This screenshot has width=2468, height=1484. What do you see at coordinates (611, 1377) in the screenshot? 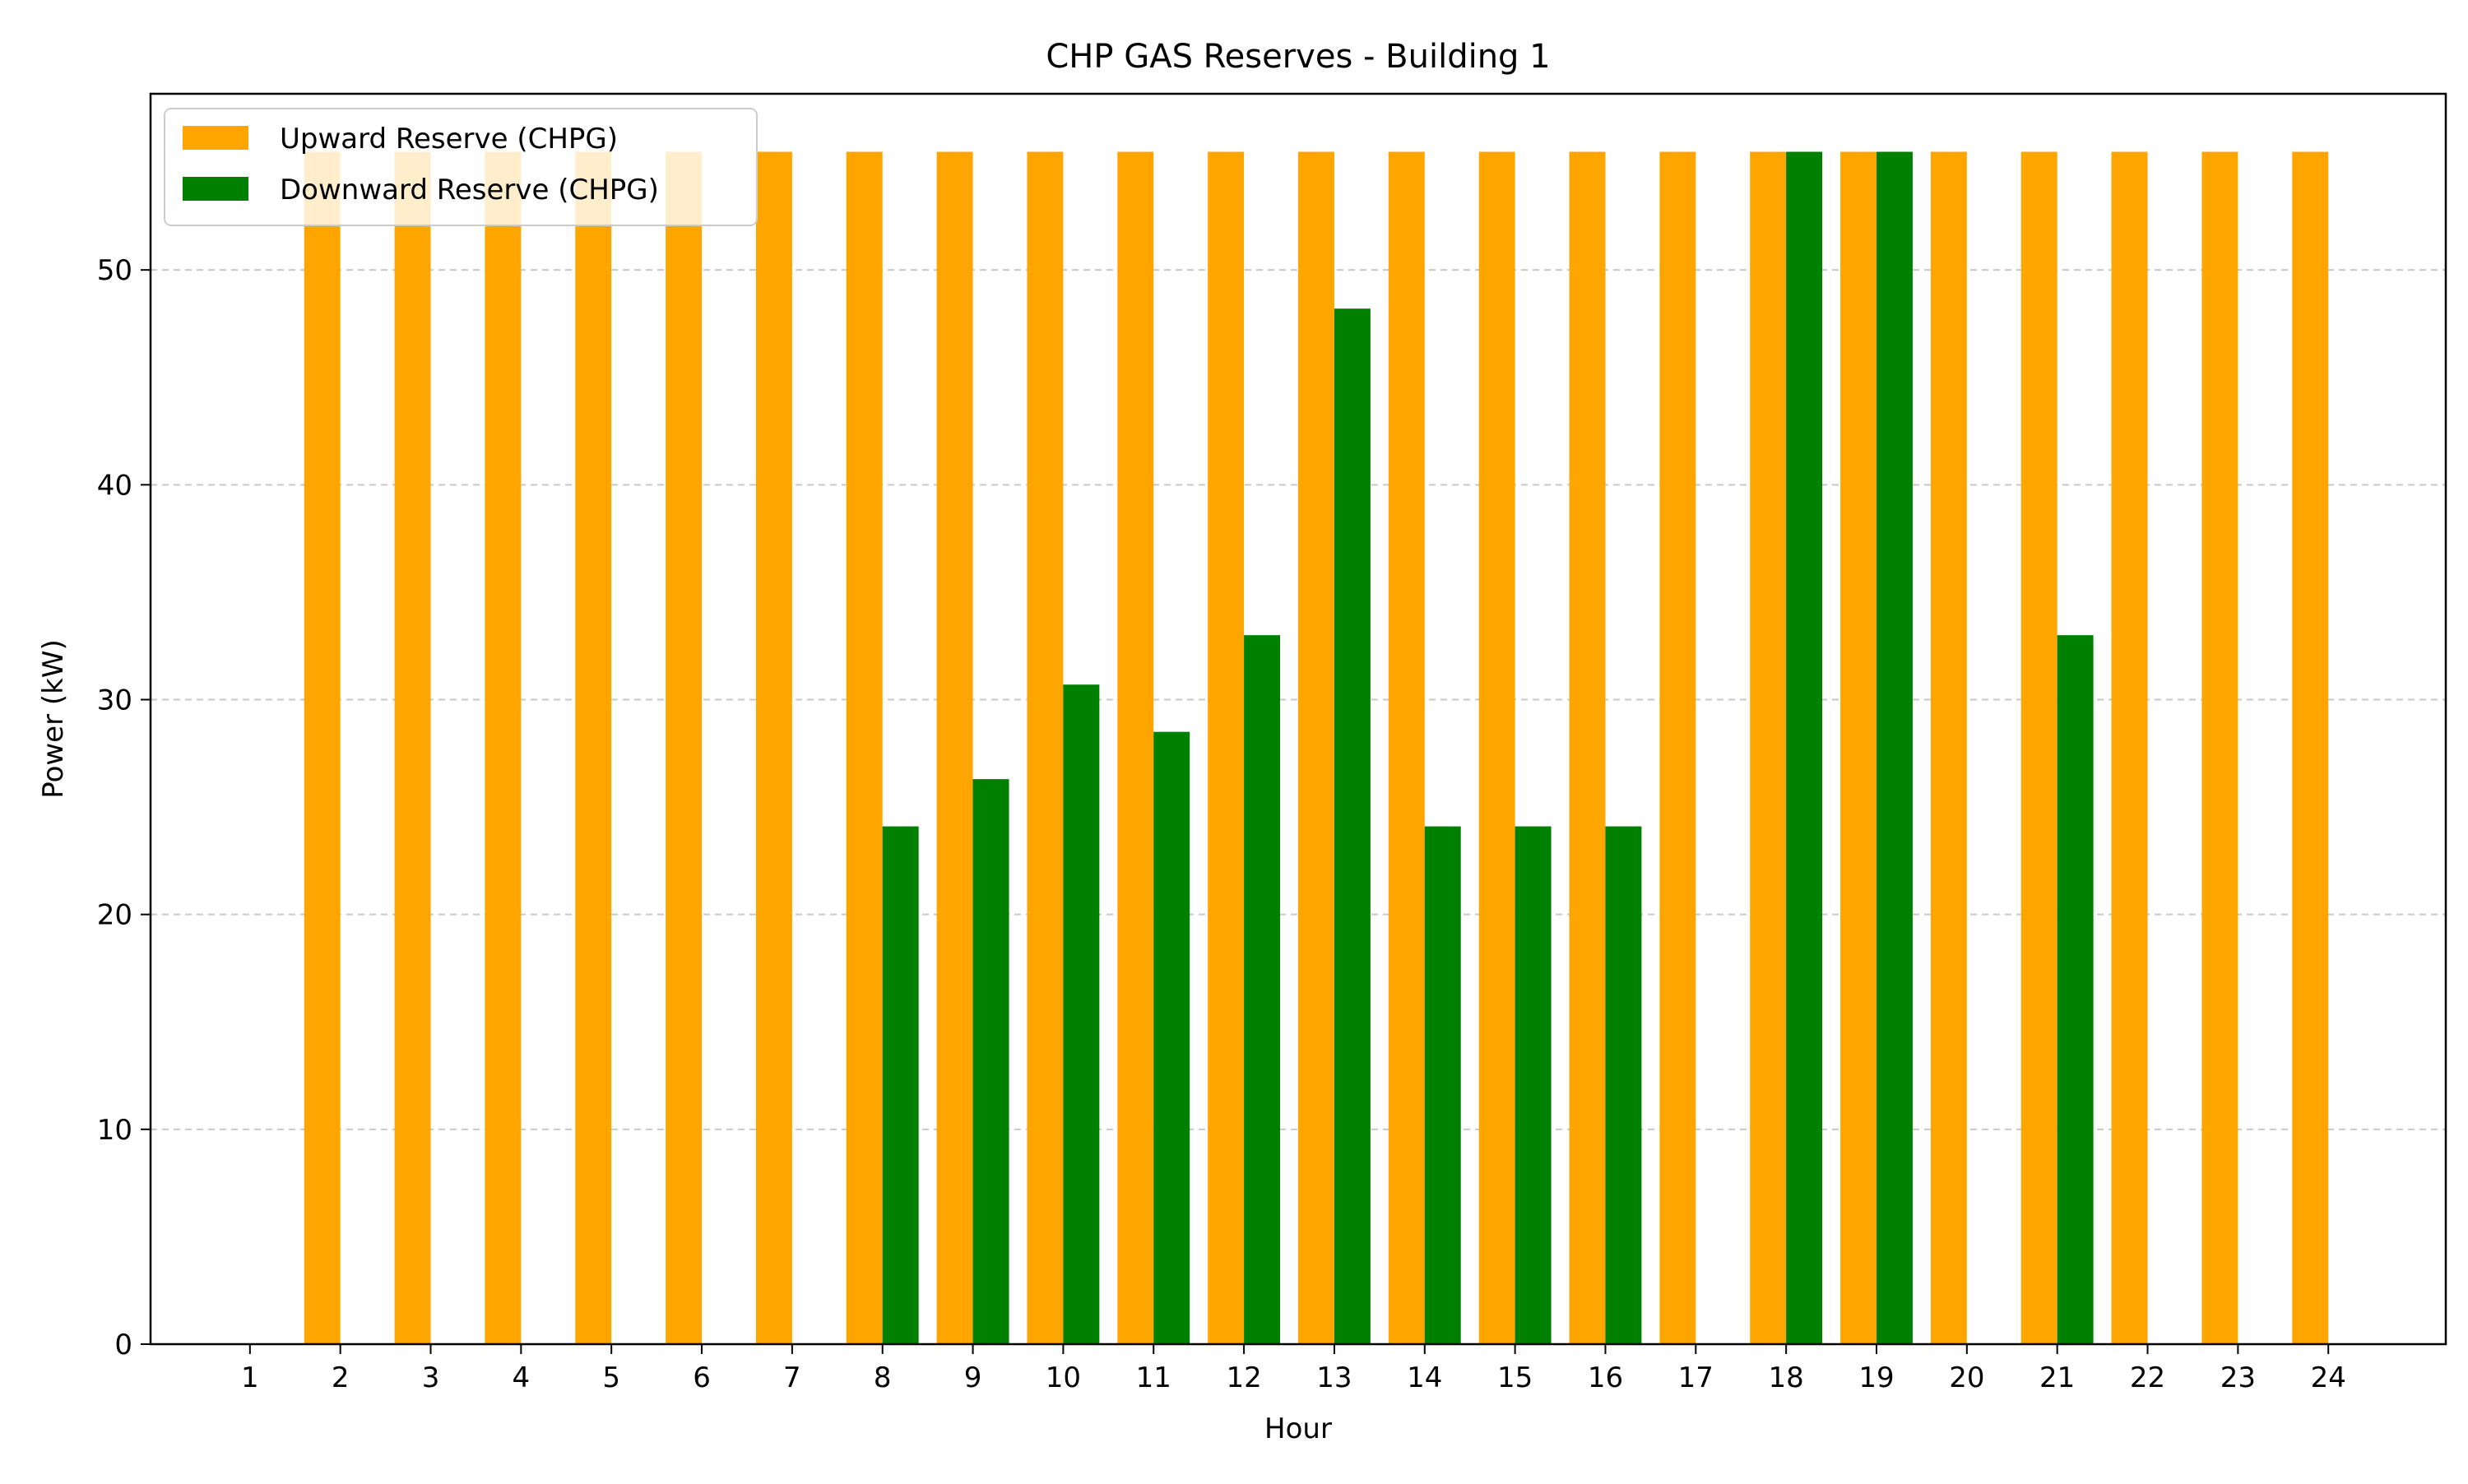
I see `x-tick-label: 5` at bounding box center [611, 1377].